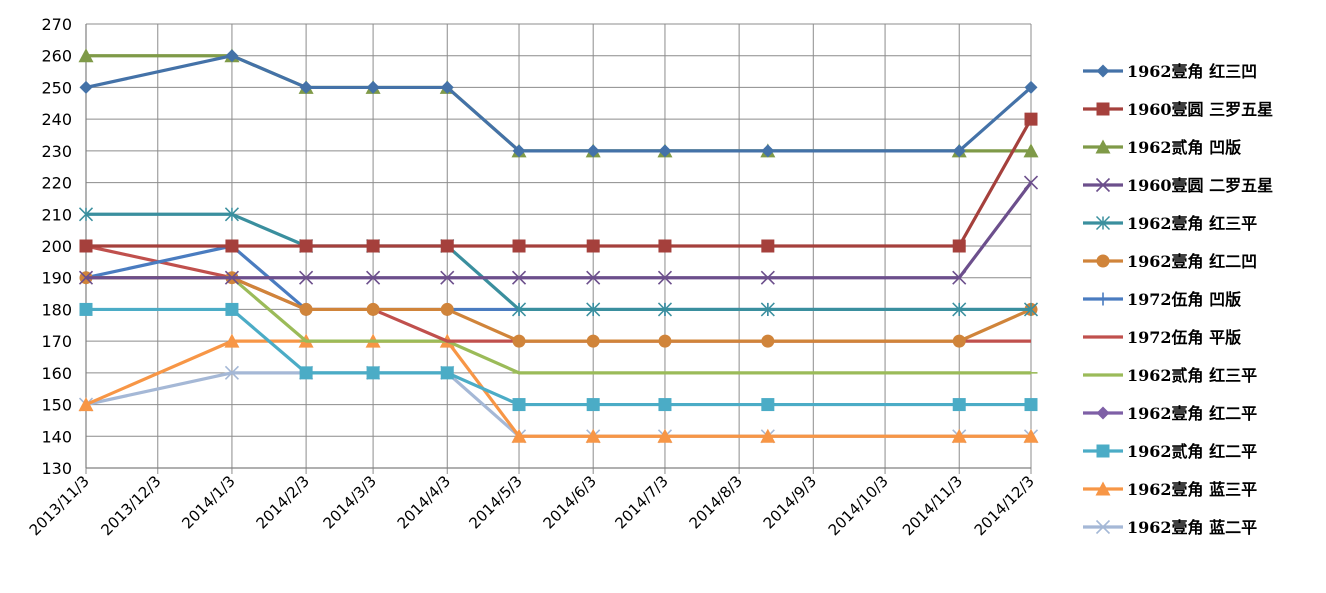 The width and height of the screenshot is (1326, 593). I want to click on y-tick-label: 230, so click(56, 151).